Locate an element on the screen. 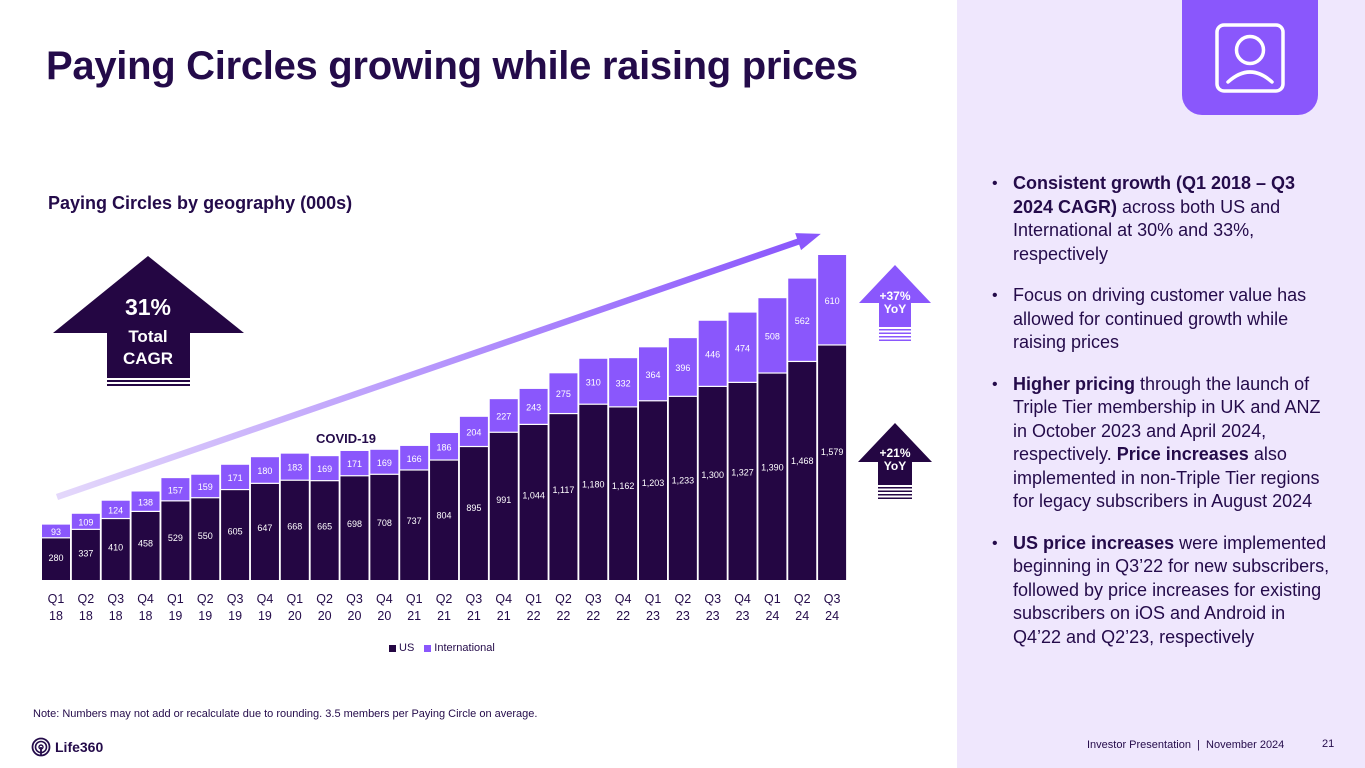 The width and height of the screenshot is (1365, 768). x-tick-label-quarter: Q1 is located at coordinates (414, 599).